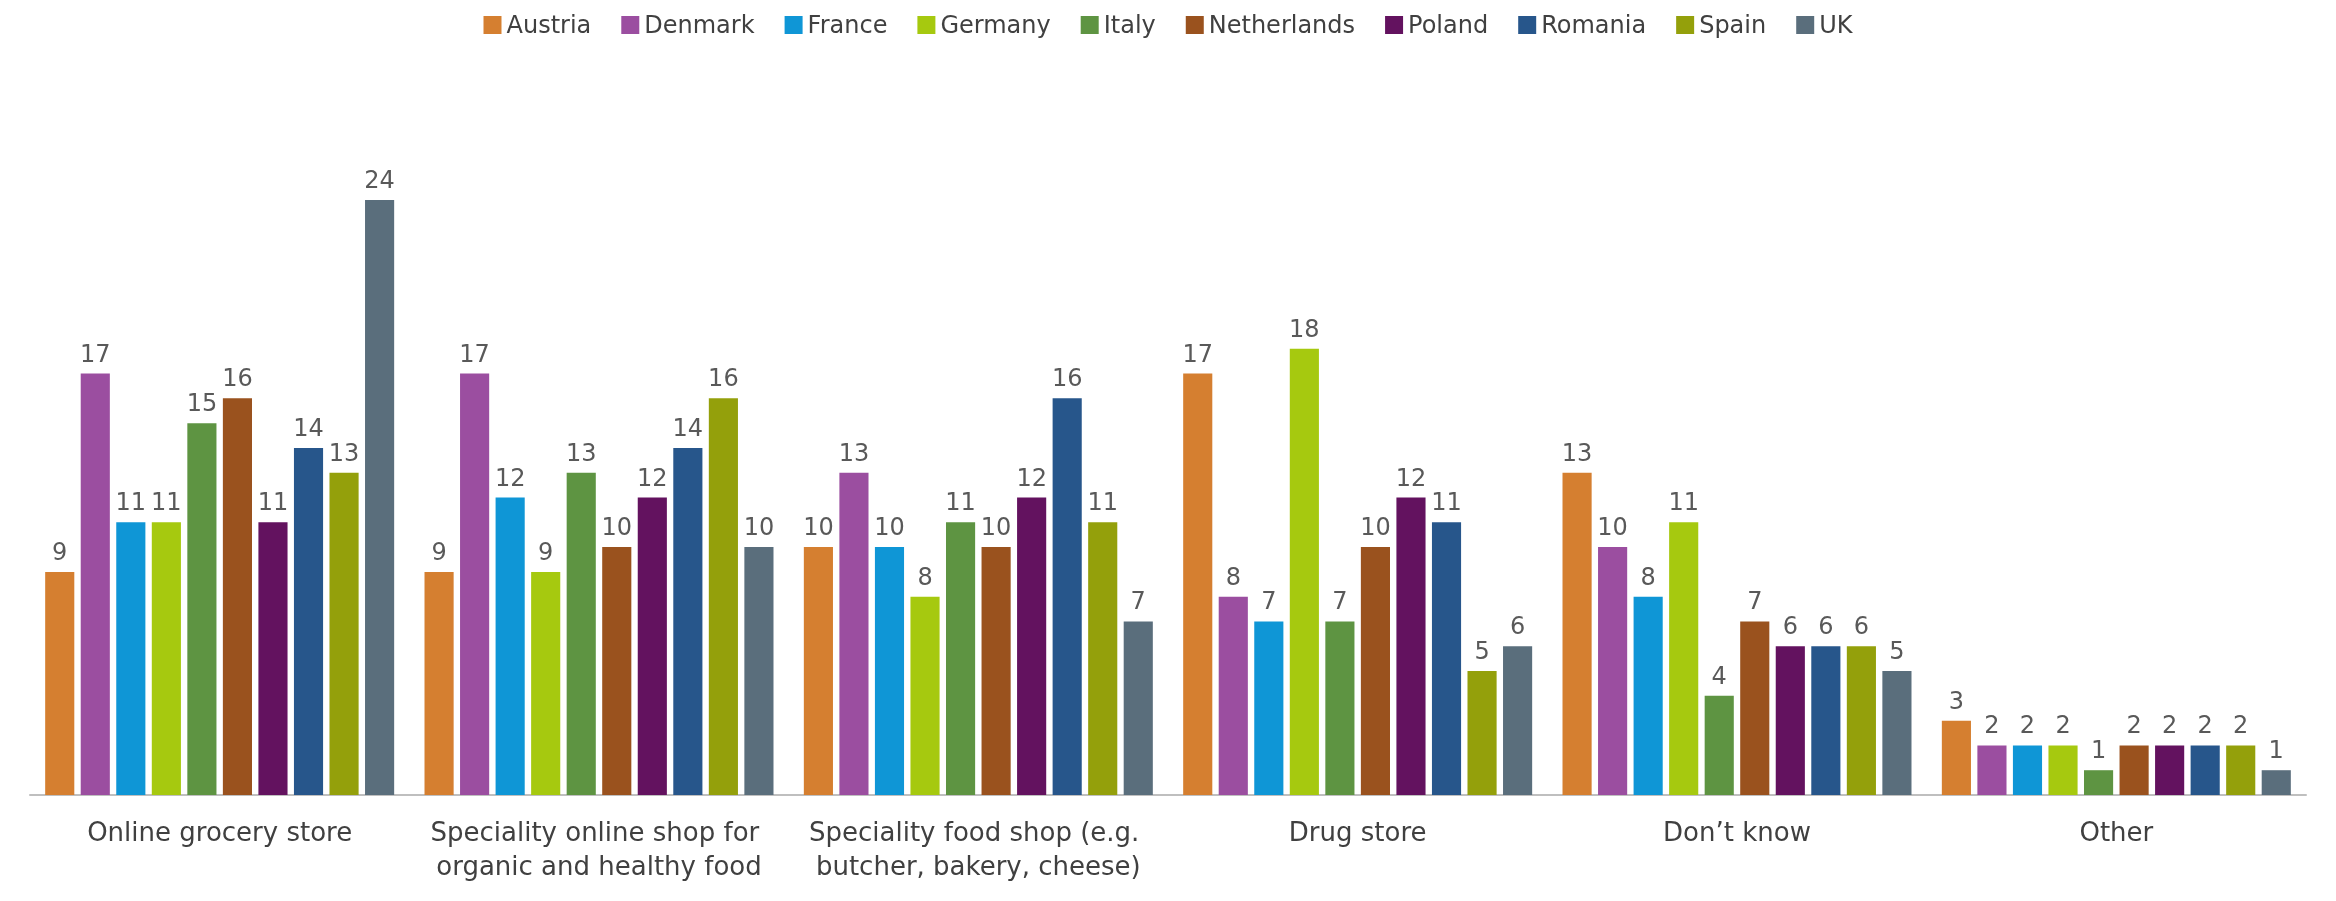  What do you see at coordinates (1719, 675) in the screenshot?
I see `data-label: 4` at bounding box center [1719, 675].